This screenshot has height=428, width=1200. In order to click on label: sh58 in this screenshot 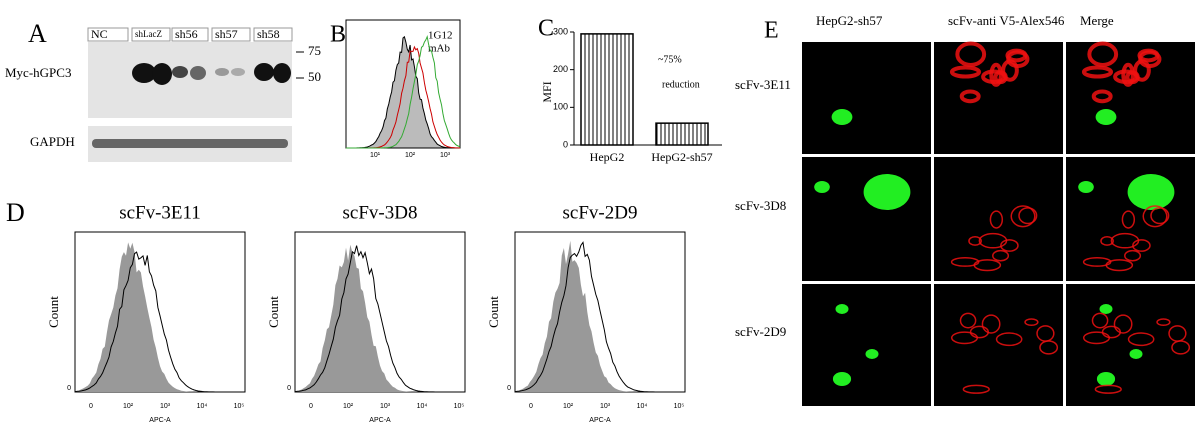, I will do `click(268, 34)`.